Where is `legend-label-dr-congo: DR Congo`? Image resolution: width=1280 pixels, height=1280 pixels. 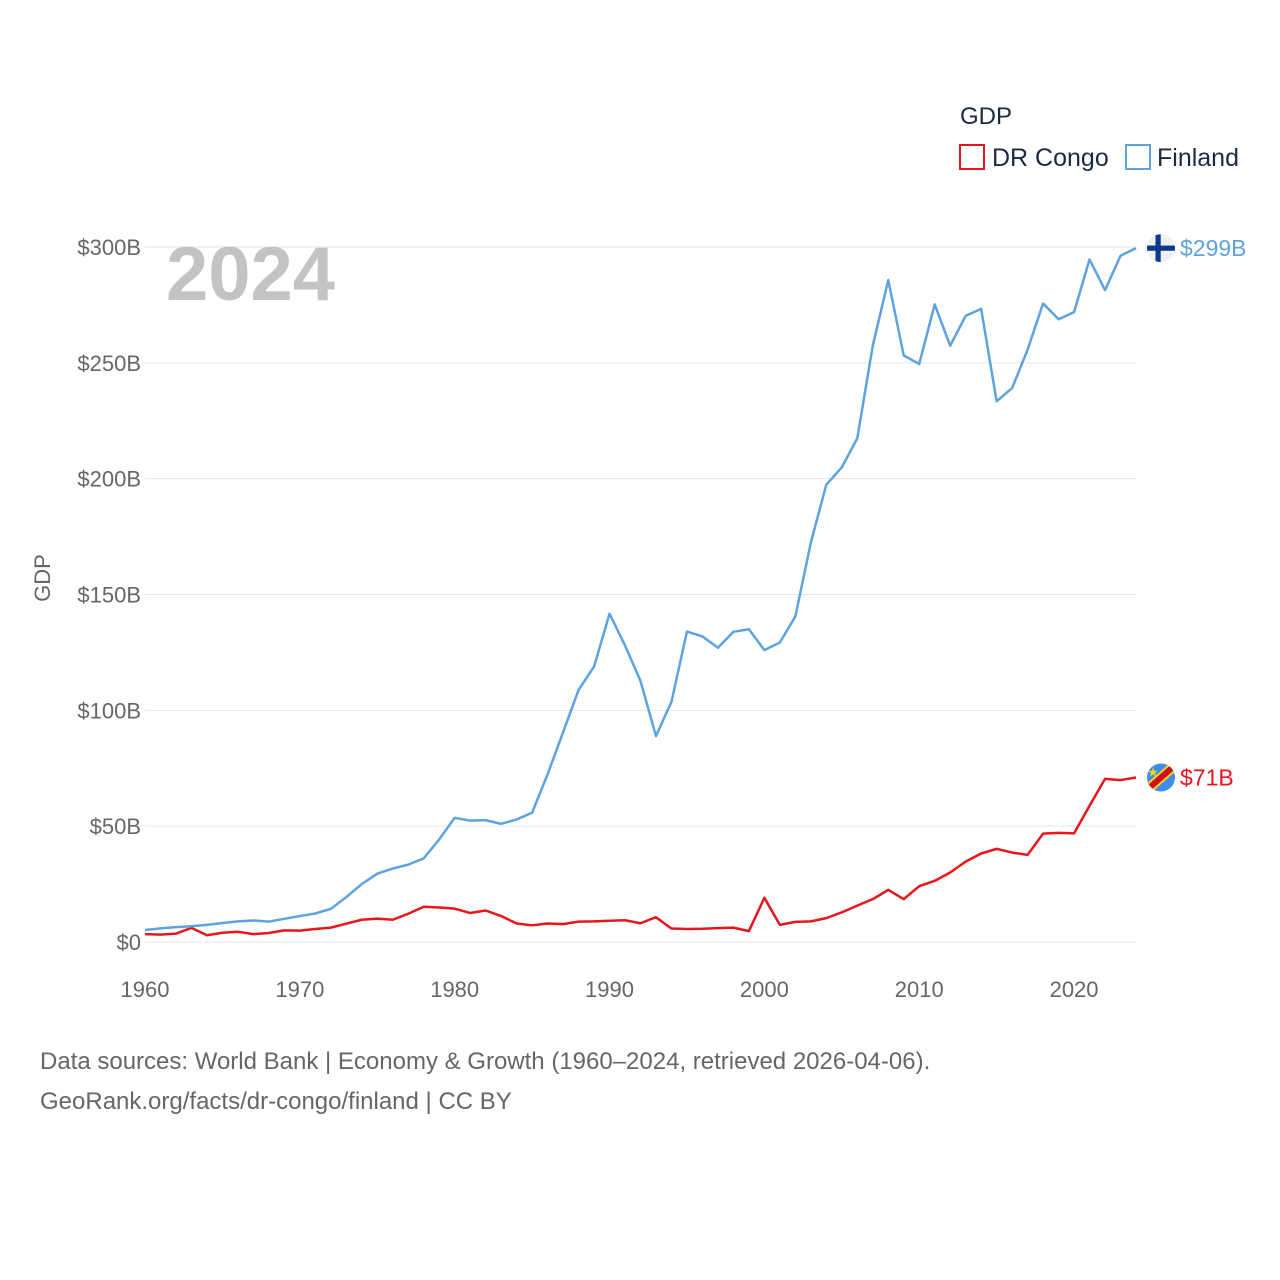
legend-label-dr-congo: DR Congo is located at coordinates (1050, 158).